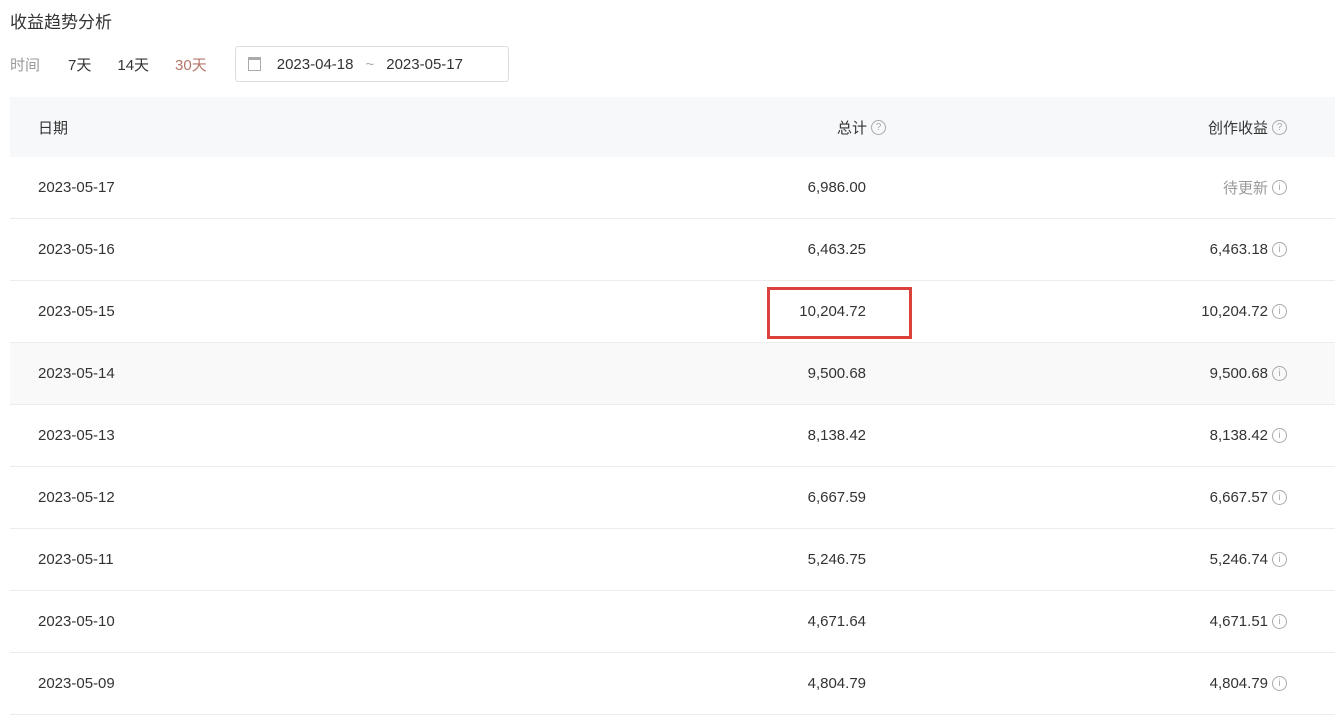  Describe the element at coordinates (25, 65) in the screenshot. I see `time-label: 时间` at that location.